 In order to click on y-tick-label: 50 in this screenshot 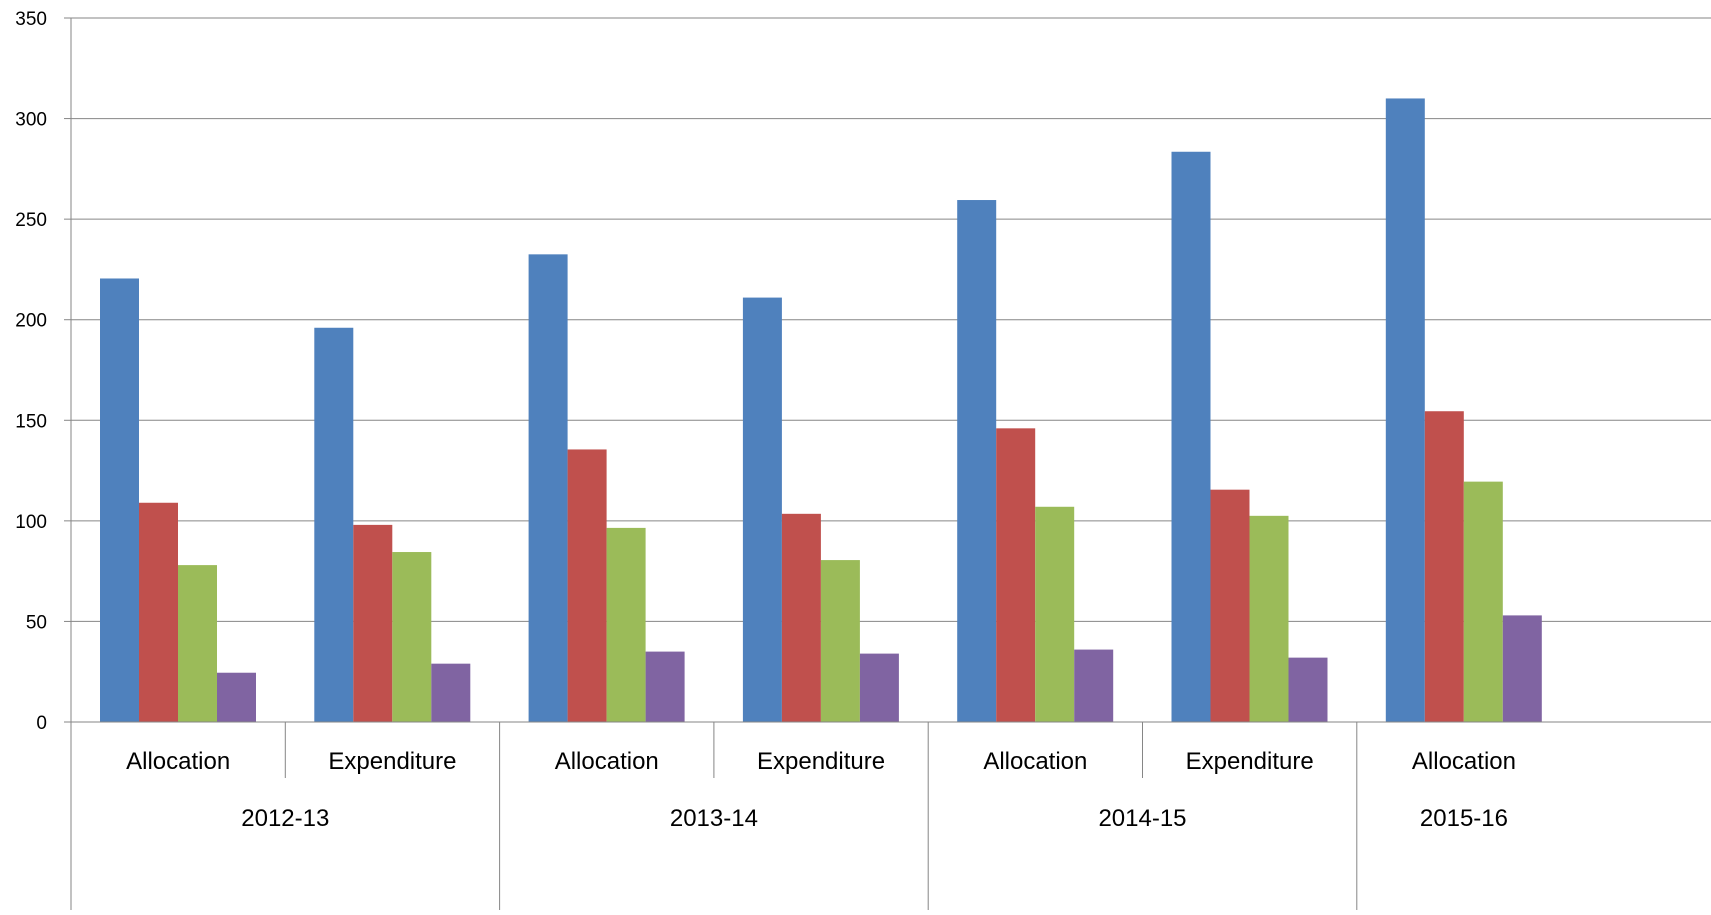, I will do `click(36, 622)`.